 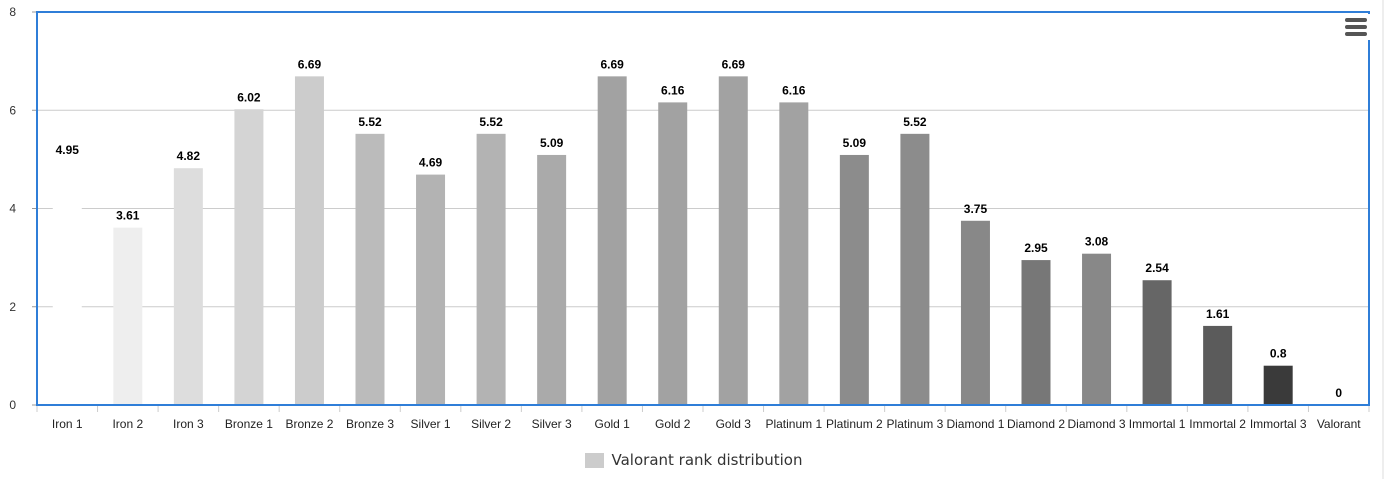 What do you see at coordinates (249, 97) in the screenshot?
I see `data-label: 6.02` at bounding box center [249, 97].